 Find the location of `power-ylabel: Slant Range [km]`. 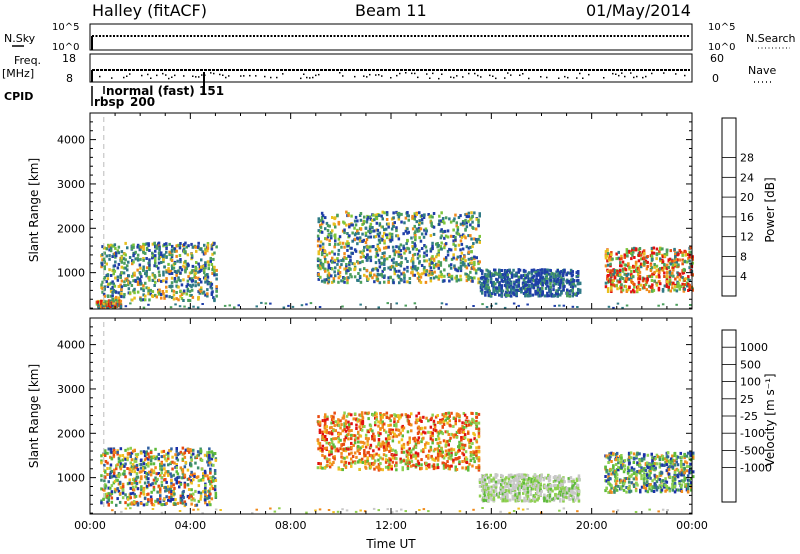

power-ylabel: Slant Range [km] is located at coordinates (34, 210).